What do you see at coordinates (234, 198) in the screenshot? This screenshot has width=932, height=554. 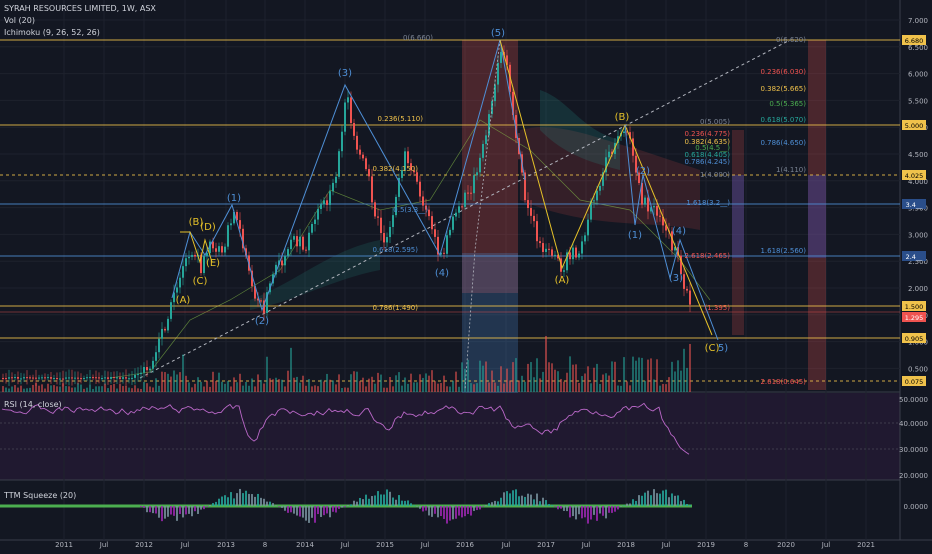 I see `elliott-wave-label: (1)` at bounding box center [234, 198].